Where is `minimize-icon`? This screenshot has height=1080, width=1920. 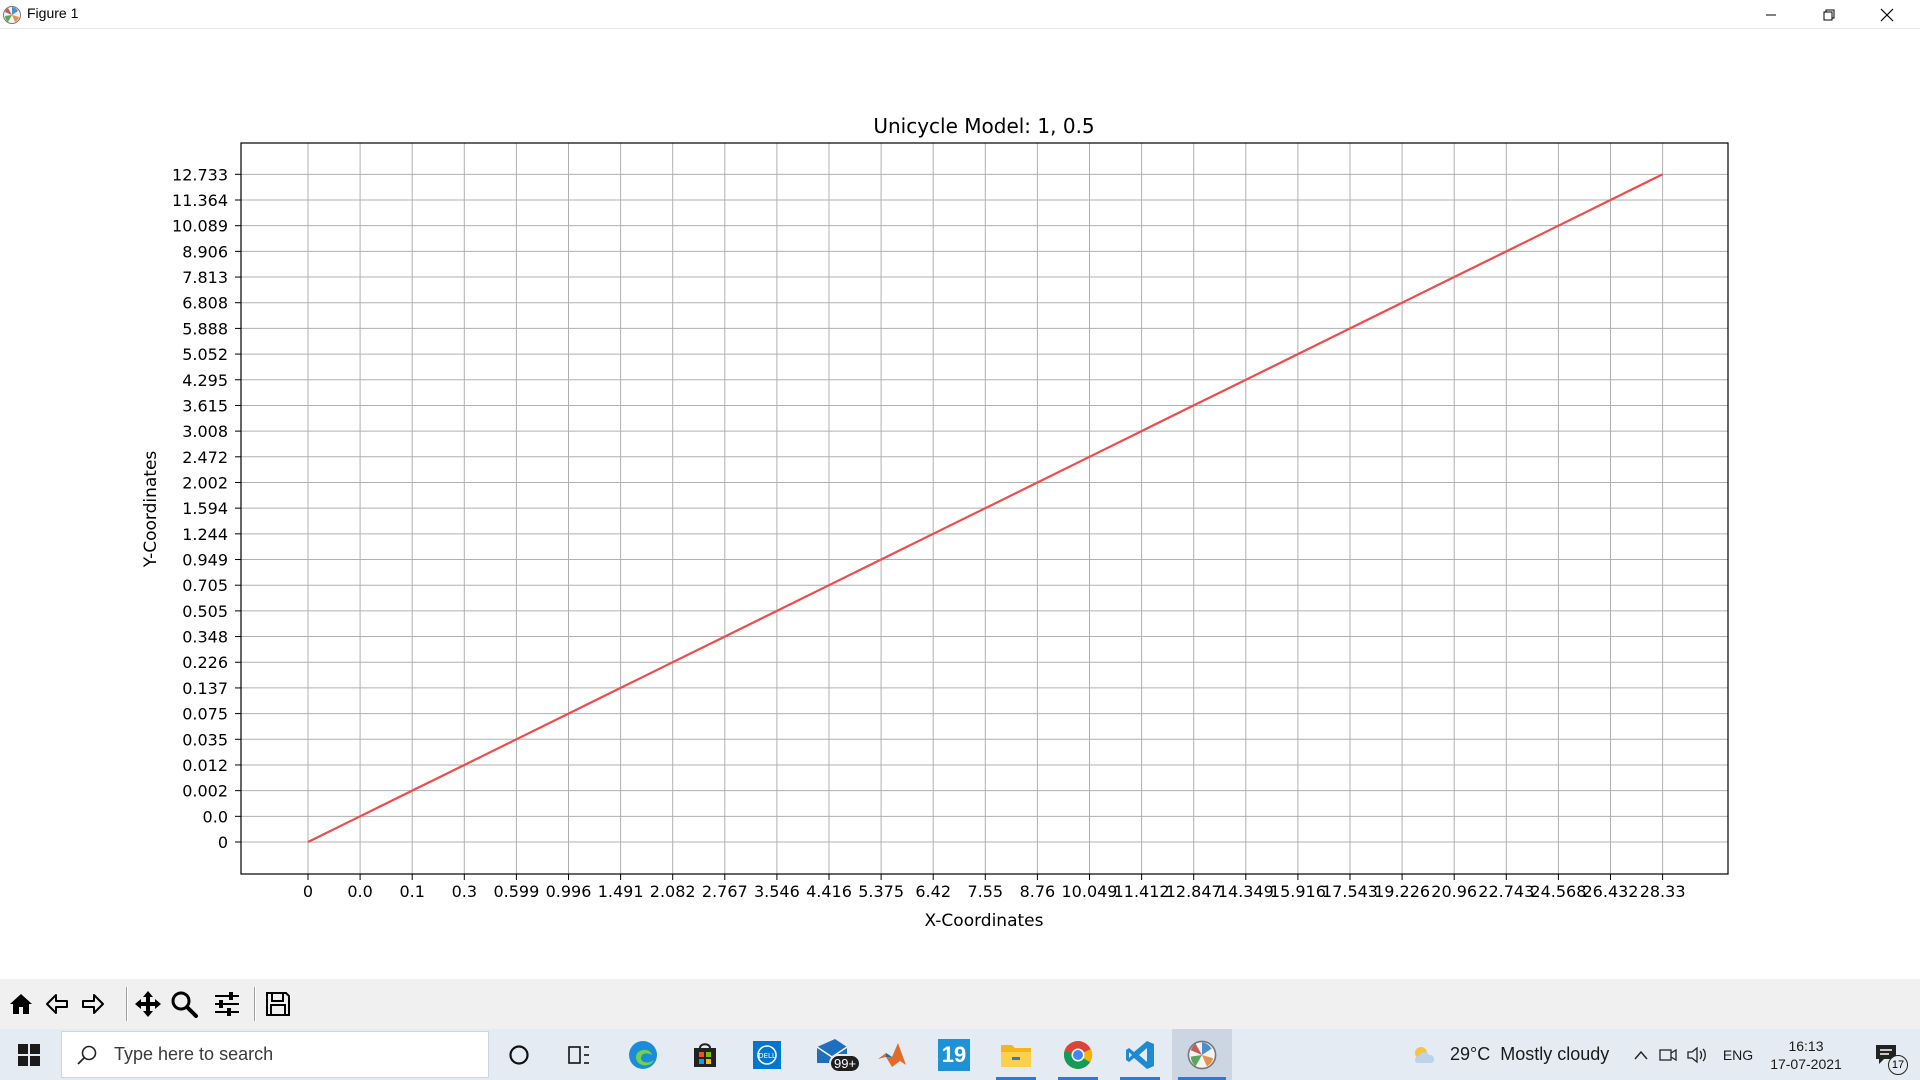
minimize-icon is located at coordinates (1771, 14).